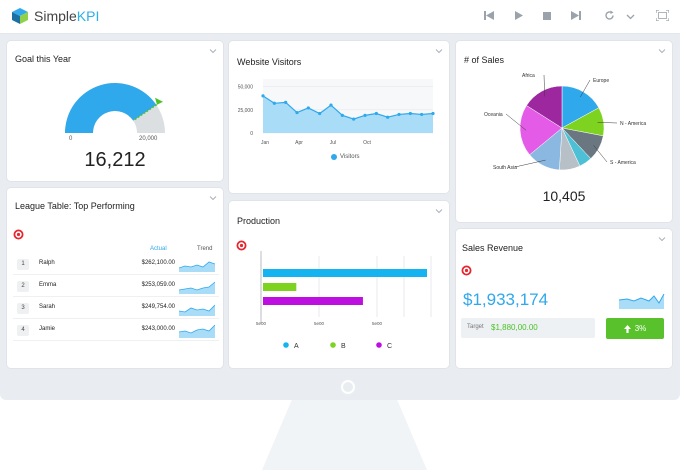 The image size is (680, 475). I want to click on play-icon, so click(519, 17).